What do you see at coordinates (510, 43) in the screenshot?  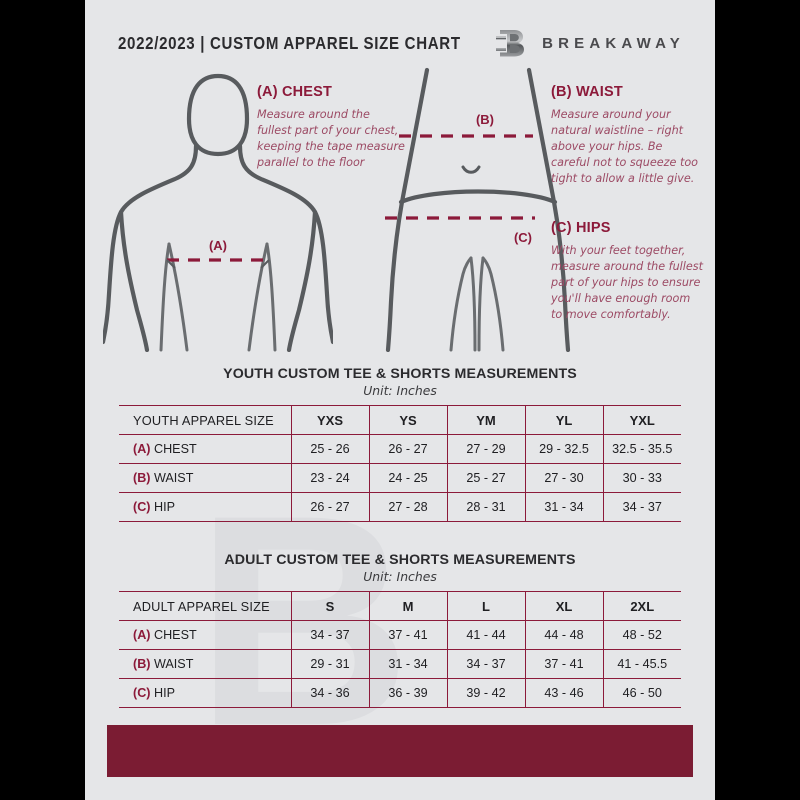 I see `breakaway-b-monogram-icon` at bounding box center [510, 43].